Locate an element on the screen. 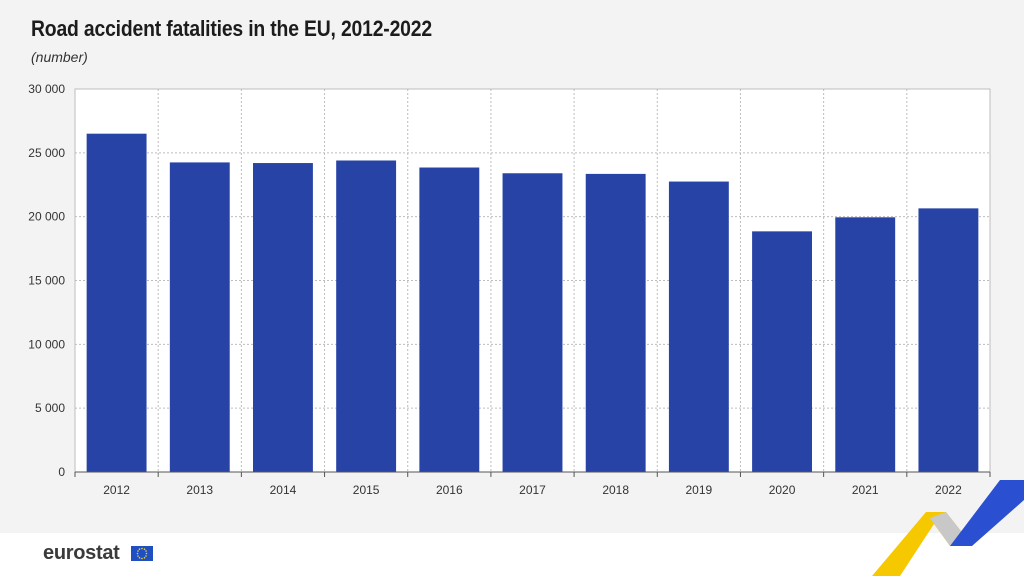  bar-2014 is located at coordinates (283, 317).